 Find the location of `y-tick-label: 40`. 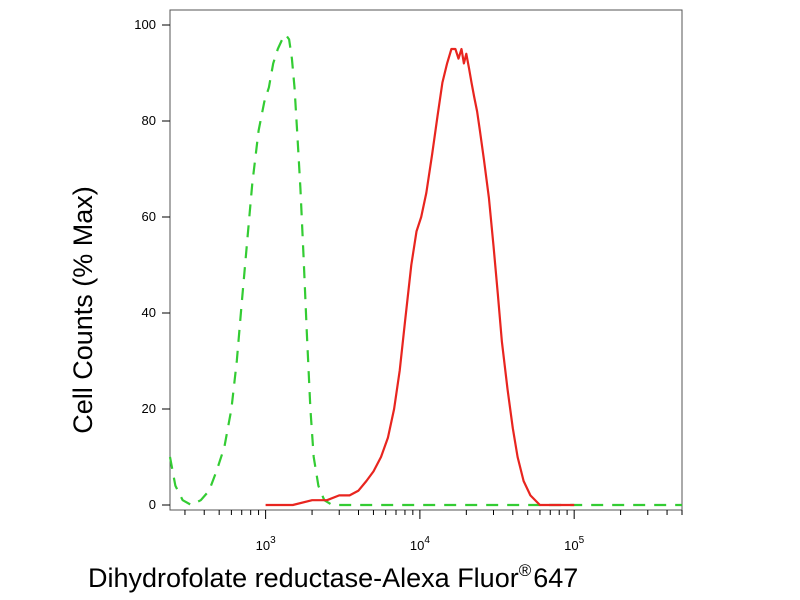

y-tick-label: 40 is located at coordinates (149, 312).